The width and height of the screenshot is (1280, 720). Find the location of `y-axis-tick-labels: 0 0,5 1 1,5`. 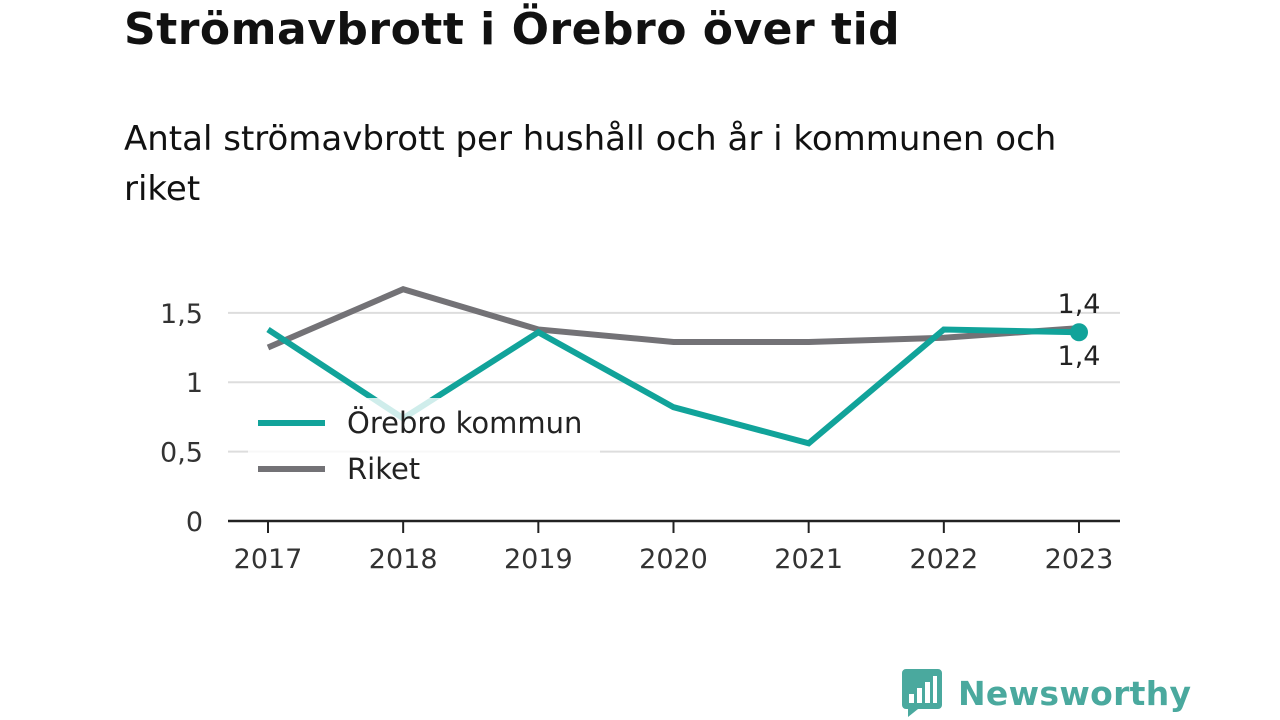

y-axis-tick-labels: 0 0,5 1 1,5 is located at coordinates (181, 418).